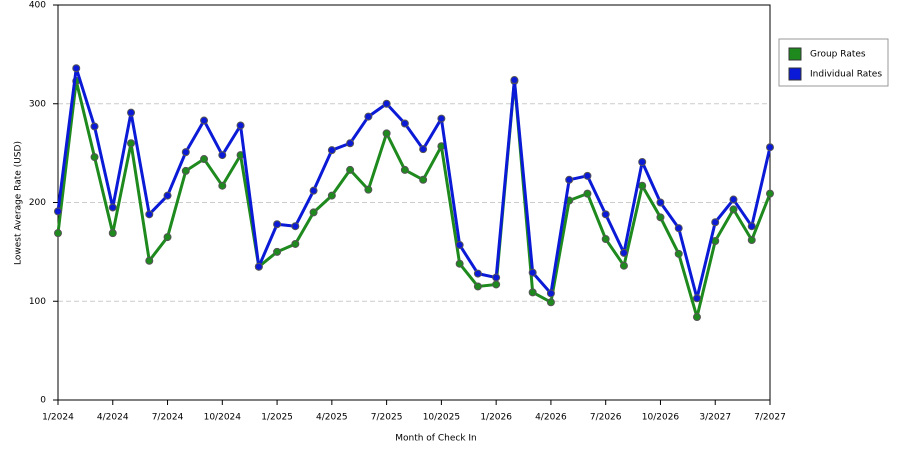 The image size is (900, 450). Describe the element at coordinates (551, 418) in the screenshot. I see `x-tick-label: 4/2026` at that location.